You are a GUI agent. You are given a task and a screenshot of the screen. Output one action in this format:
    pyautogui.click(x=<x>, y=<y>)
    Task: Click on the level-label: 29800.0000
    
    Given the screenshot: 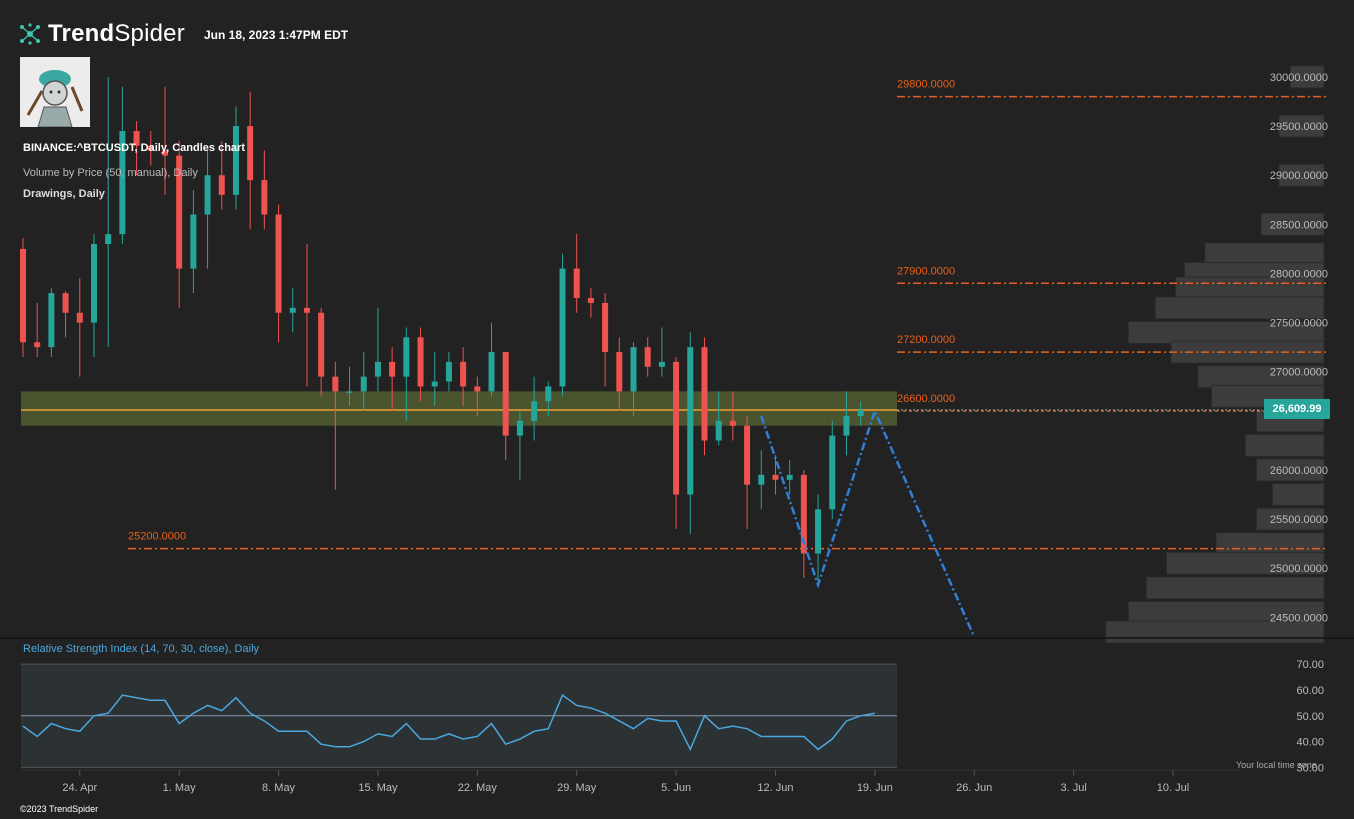 What is the action you would take?
    pyautogui.click(x=926, y=85)
    